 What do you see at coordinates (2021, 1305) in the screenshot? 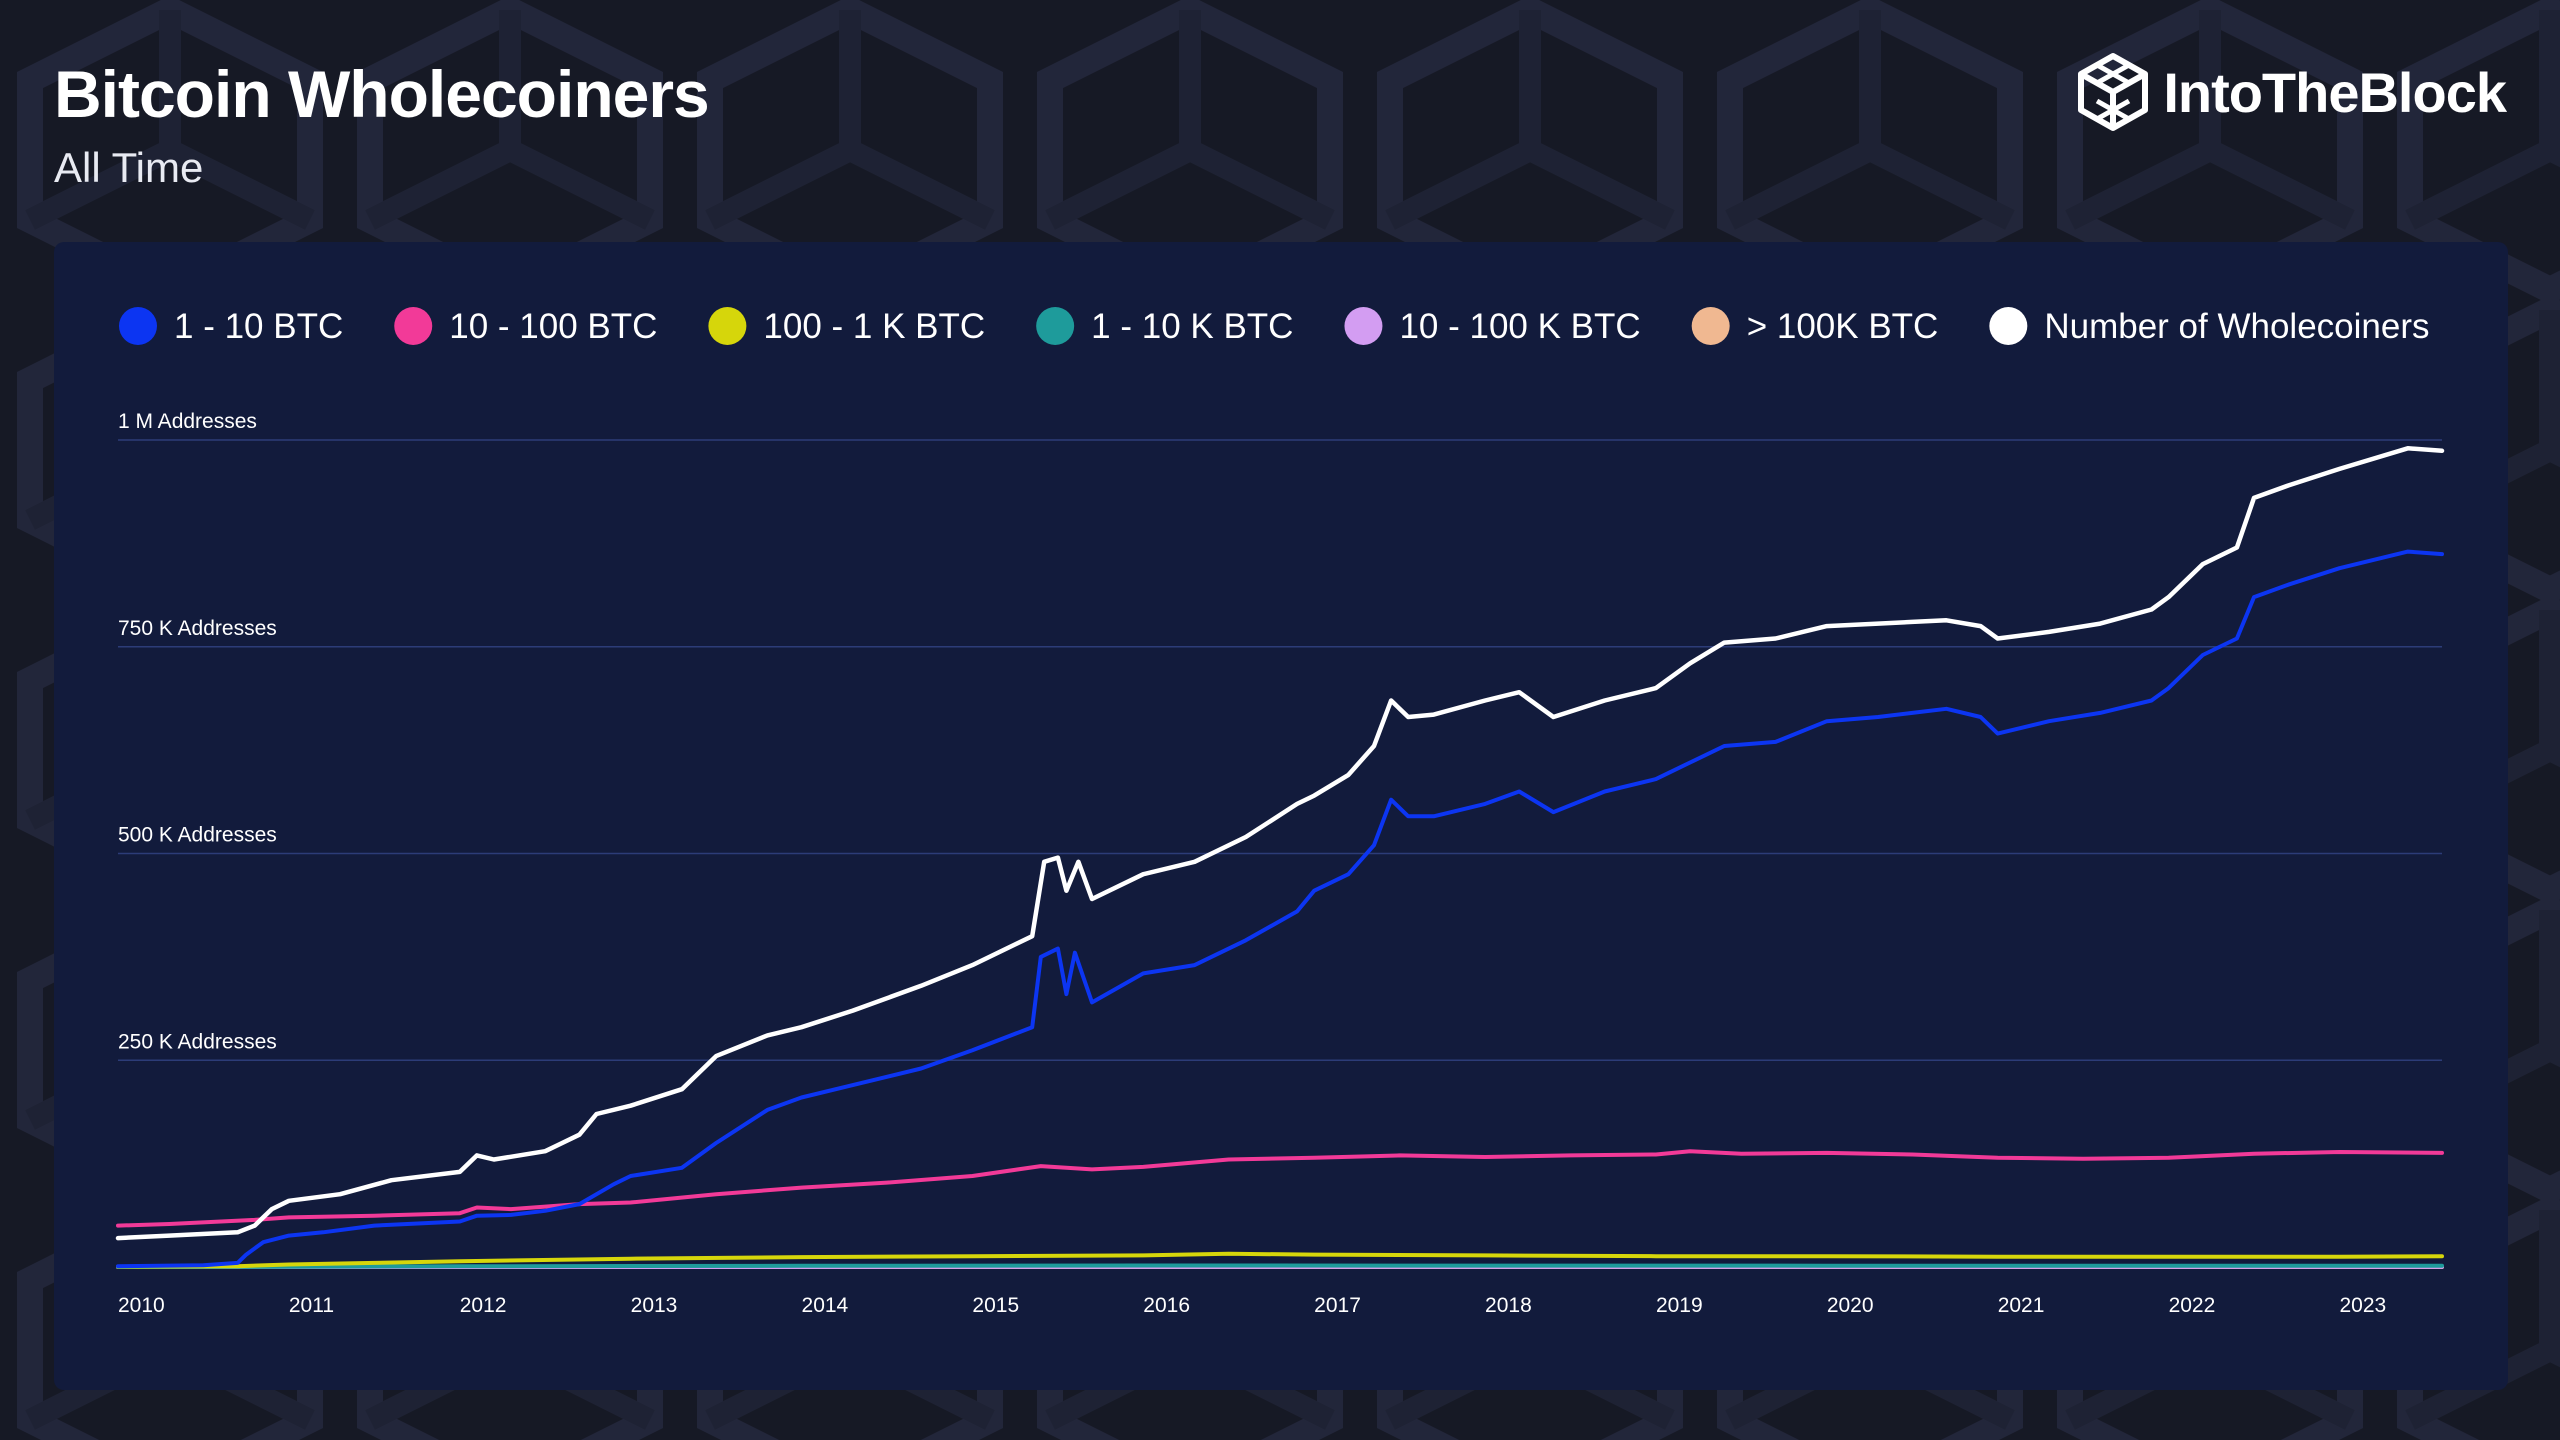
I see `x-tick-label: 2021` at bounding box center [2021, 1305].